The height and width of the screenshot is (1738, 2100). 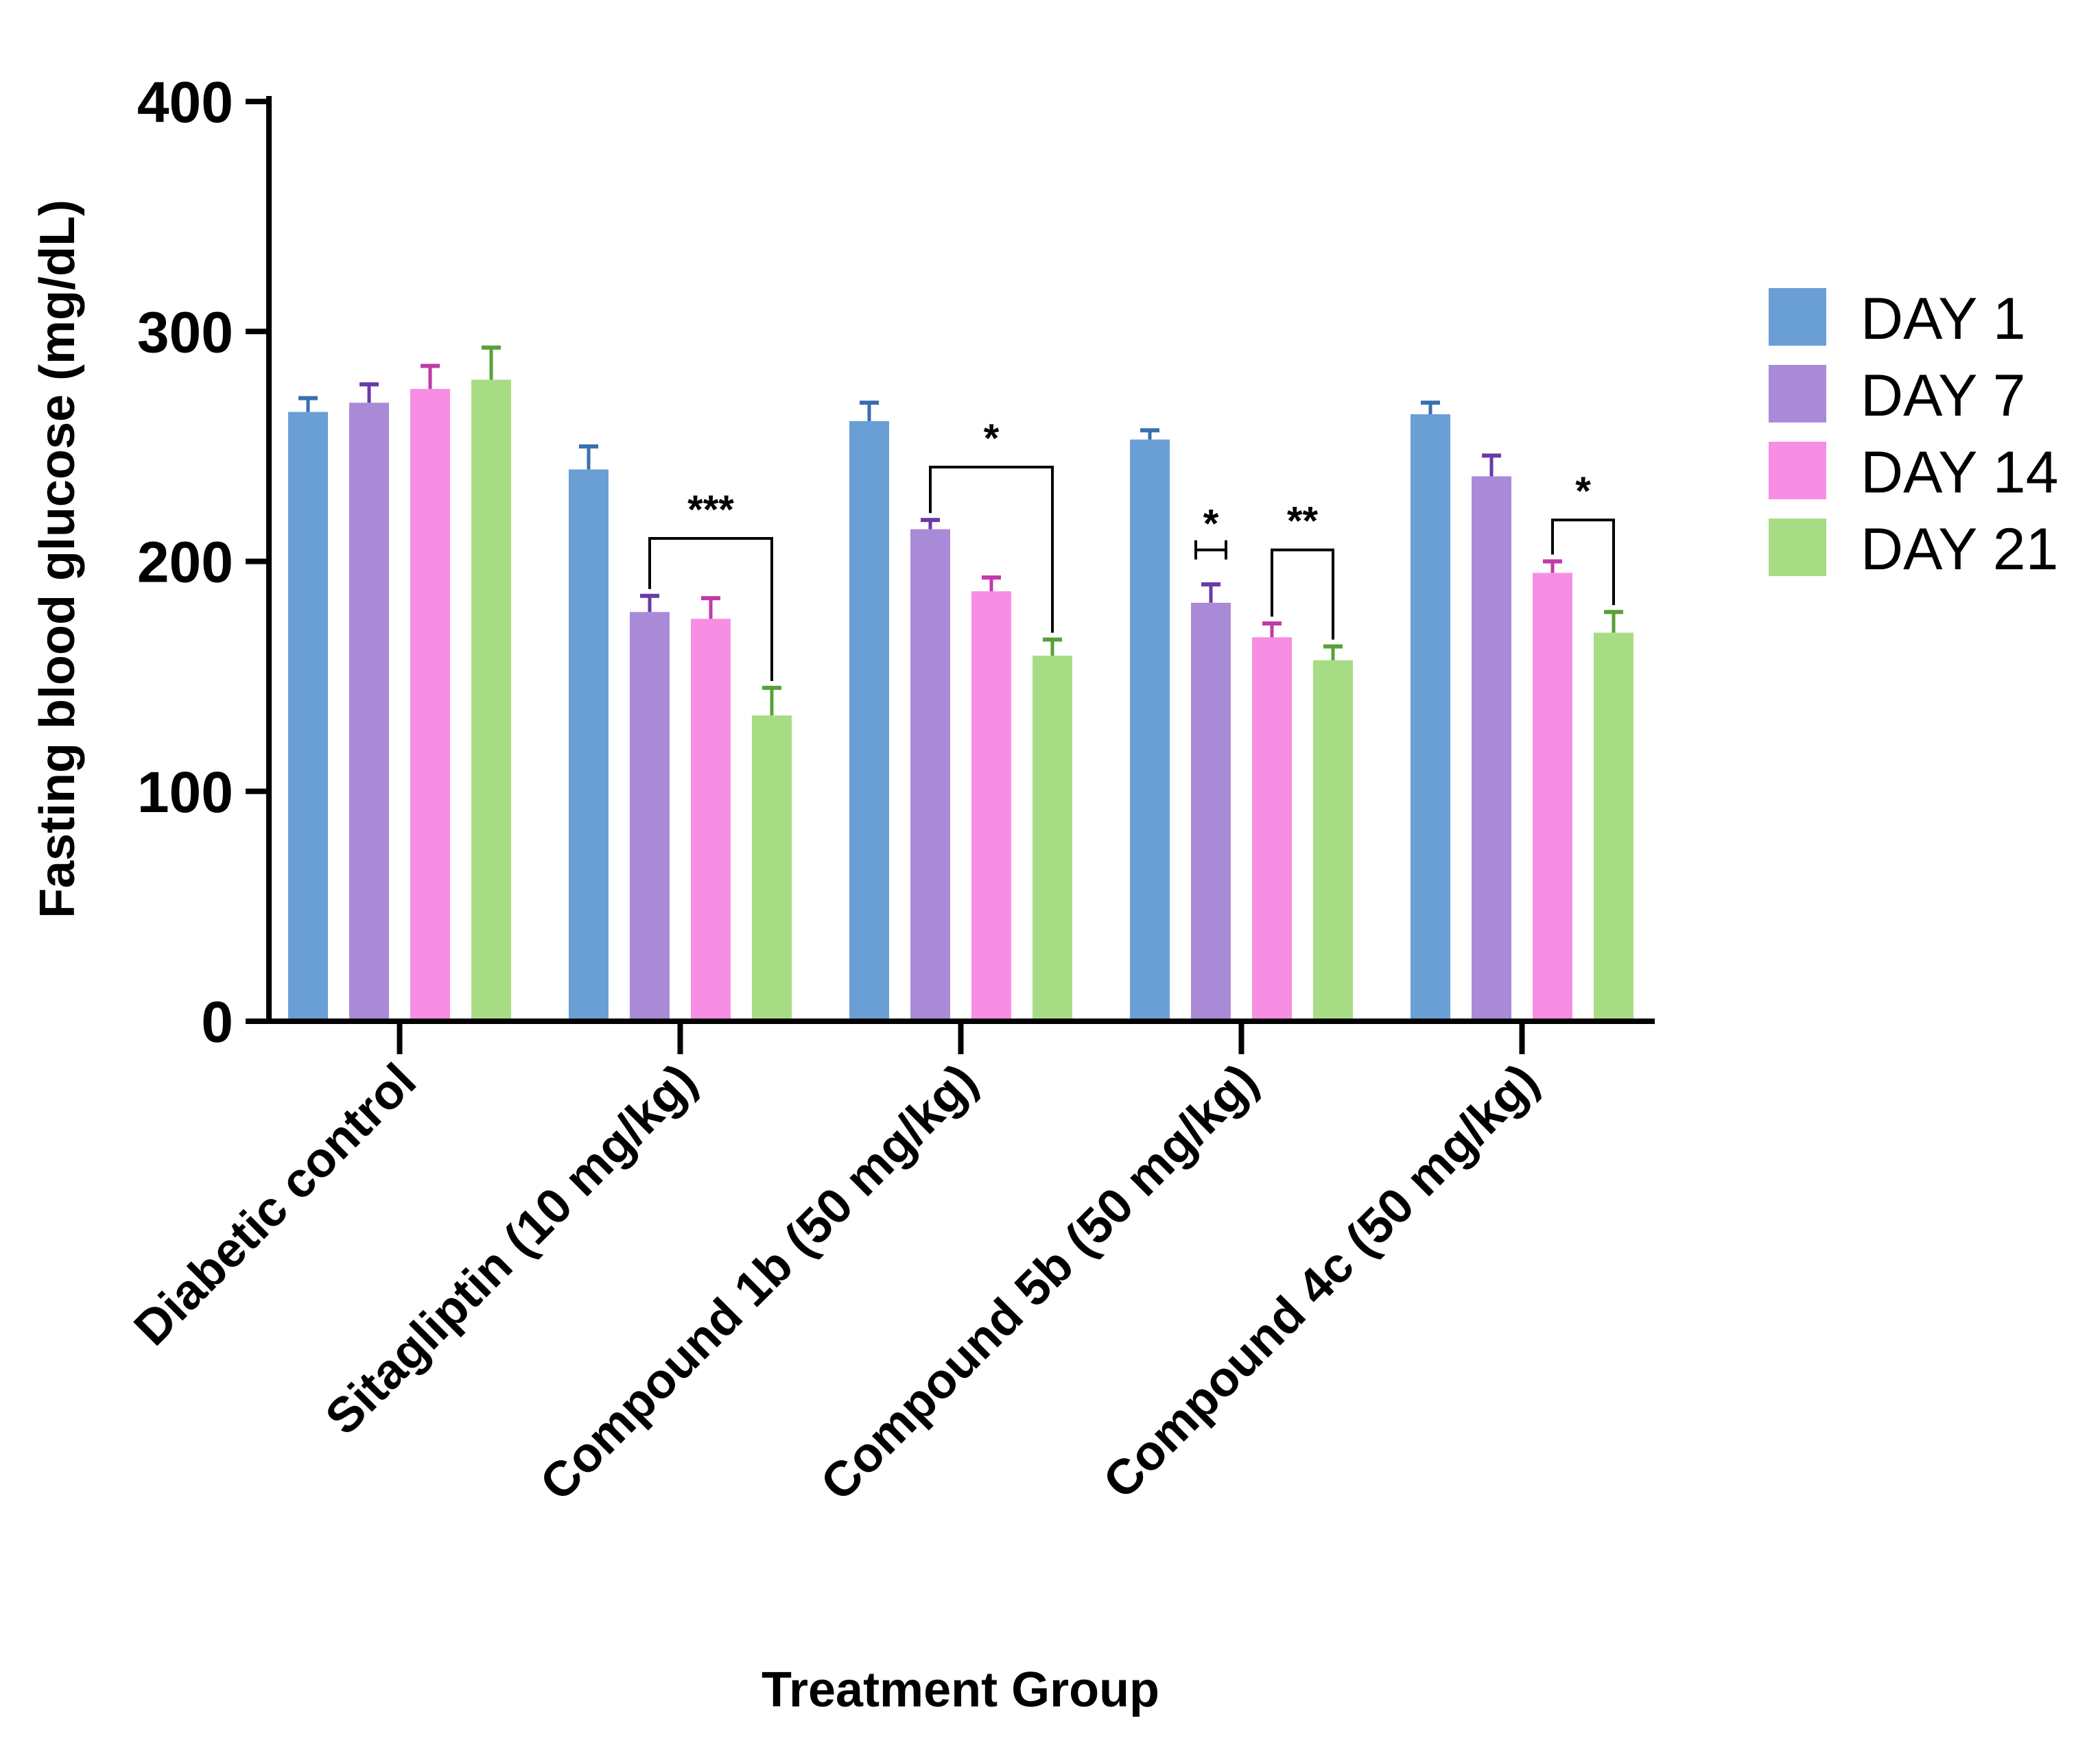 I want to click on legend-label: DAY 1, so click(x=1943, y=319).